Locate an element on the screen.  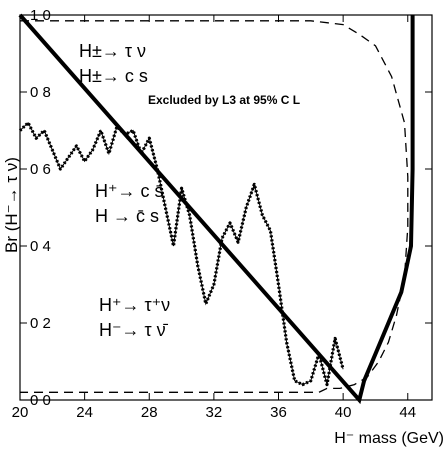
y-tick-label: 0 4 is located at coordinates (40, 246).